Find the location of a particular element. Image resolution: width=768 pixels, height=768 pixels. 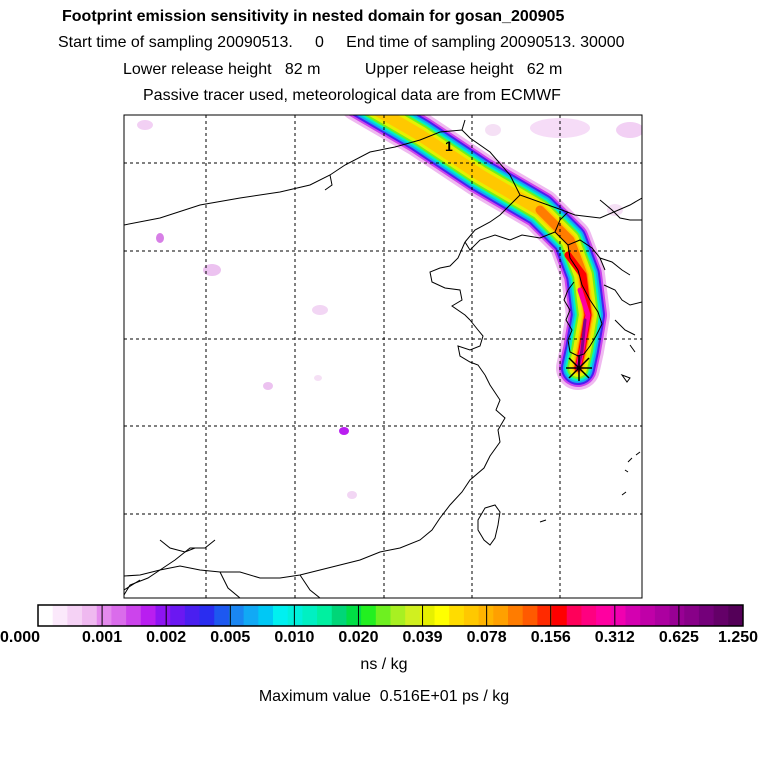

colorbar-tick-label: 0.010 is located at coordinates (294, 637).